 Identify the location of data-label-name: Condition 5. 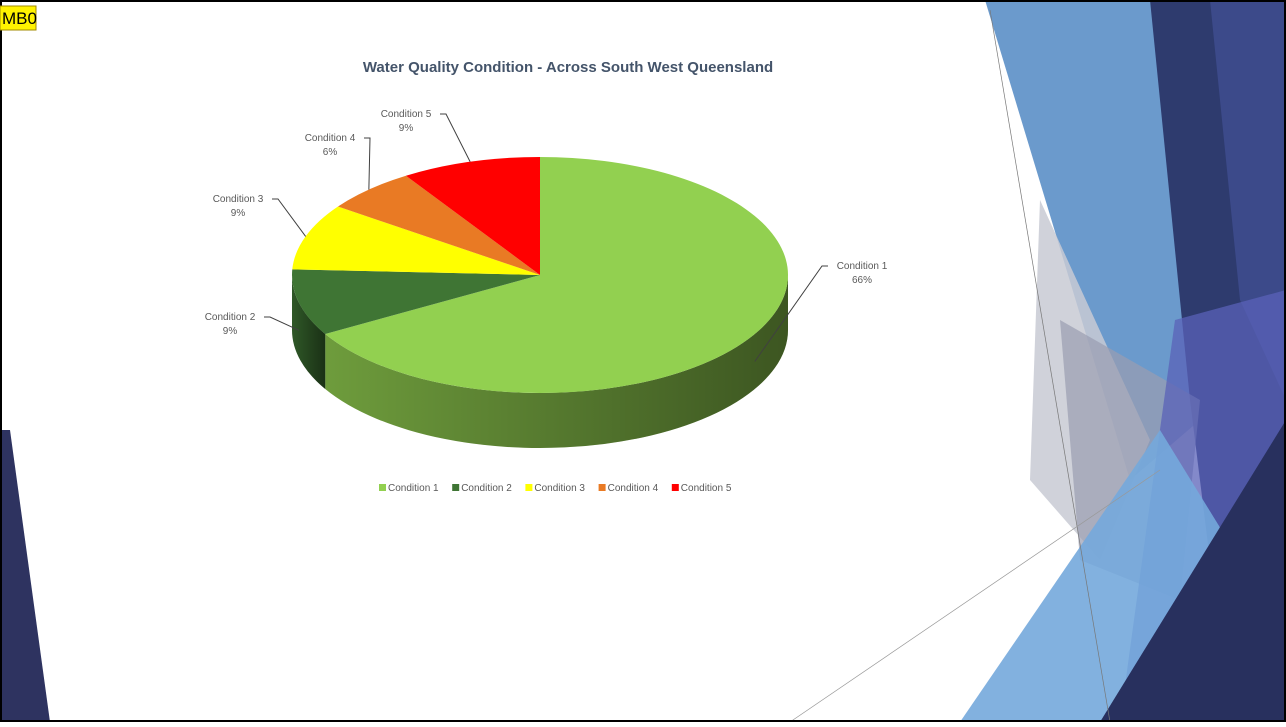
(406, 114).